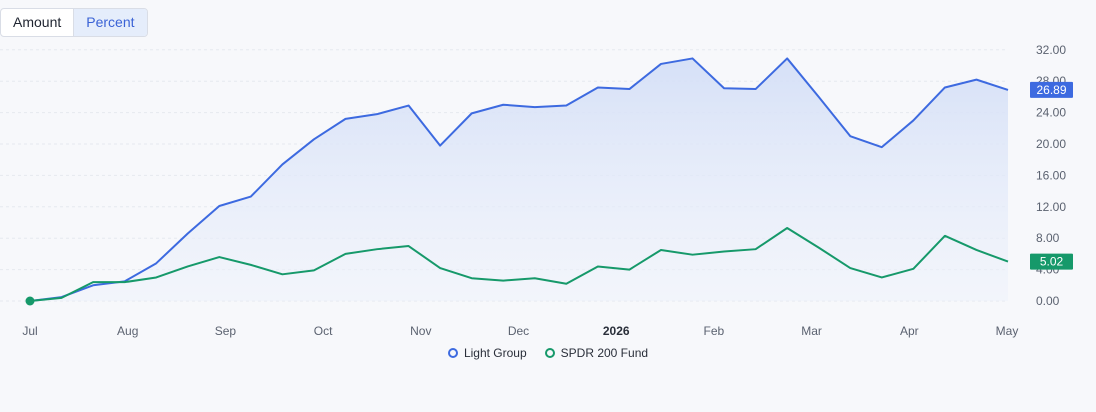 The height and width of the screenshot is (412, 1096). I want to click on last-value-label: 5.02, so click(1052, 262).